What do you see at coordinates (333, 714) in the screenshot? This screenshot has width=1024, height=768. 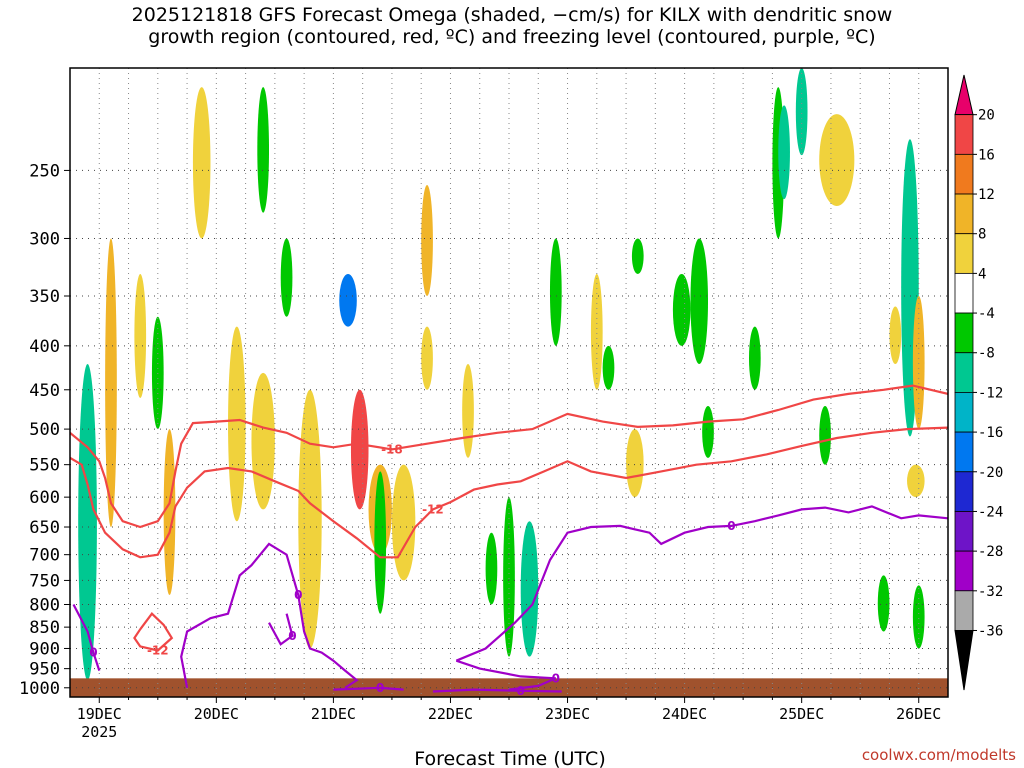 I see `x-tick-label: 21DEC` at bounding box center [333, 714].